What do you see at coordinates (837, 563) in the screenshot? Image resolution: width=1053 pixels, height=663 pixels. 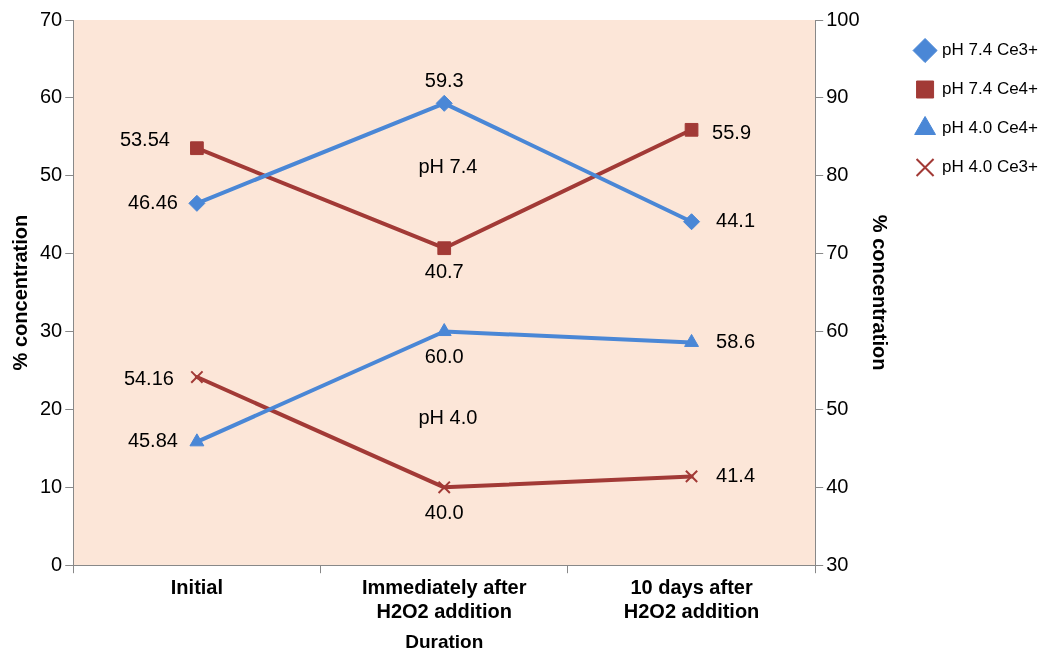 I see `y2-tick-label: 30` at bounding box center [837, 563].